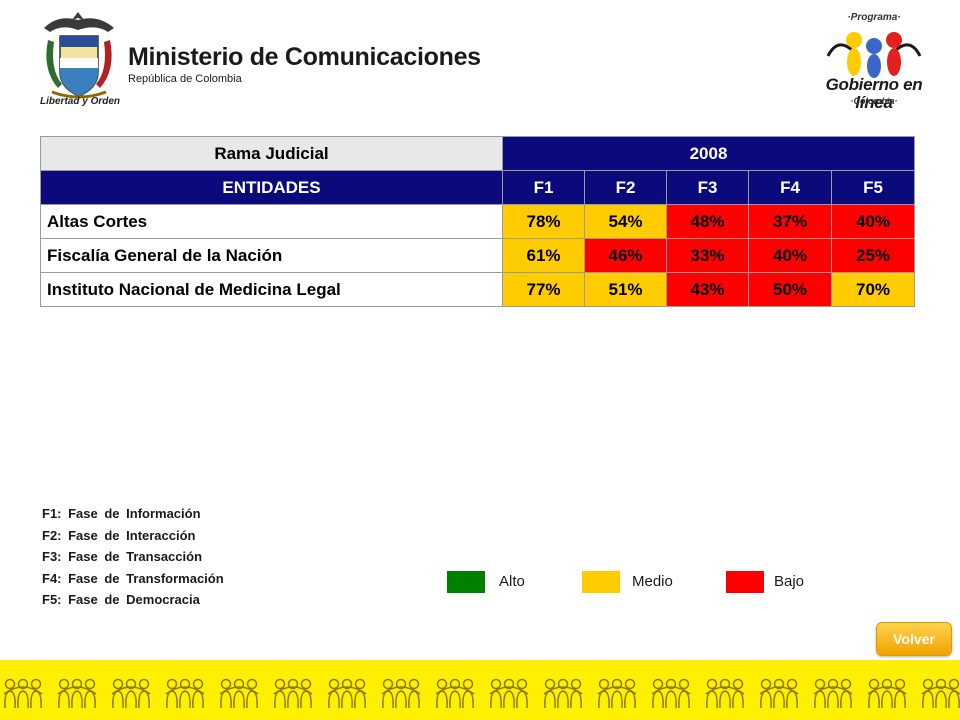 Image resolution: width=960 pixels, height=720 pixels. Describe the element at coordinates (185, 79) in the screenshot. I see `ministry-country: República de Colombia` at that location.